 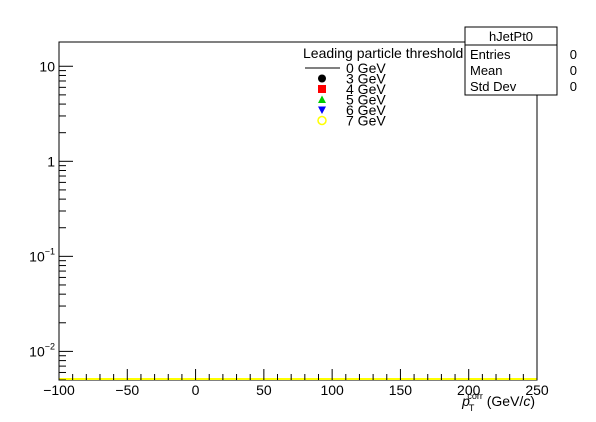 I want to click on legend-label: 6 GeV, so click(x=366, y=110).